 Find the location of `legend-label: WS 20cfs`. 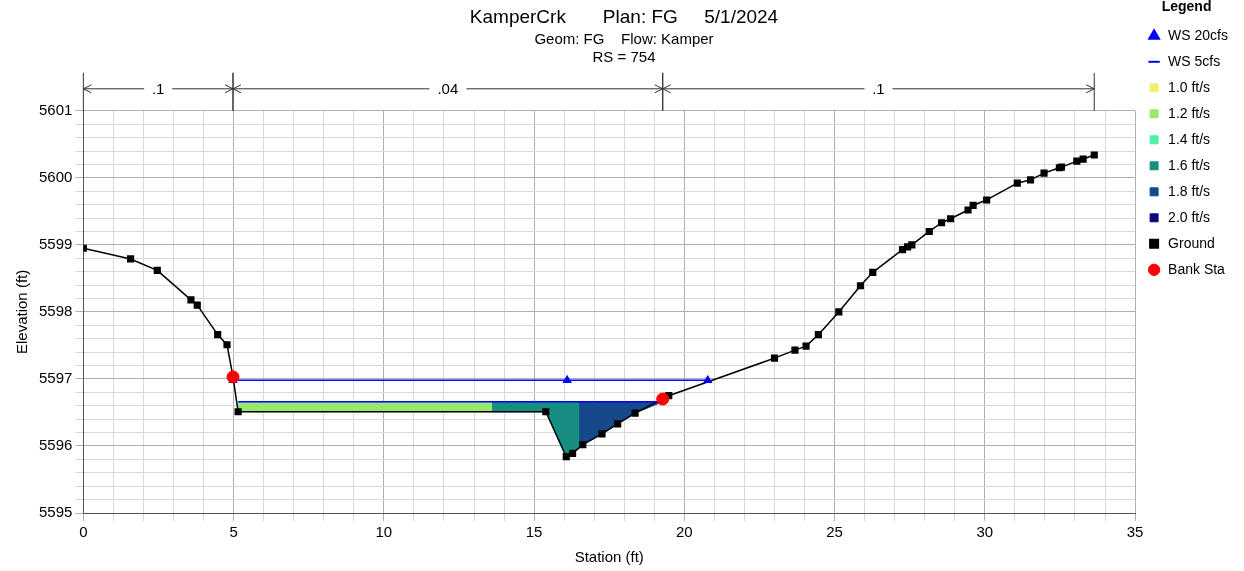

legend-label: WS 20cfs is located at coordinates (1198, 34).